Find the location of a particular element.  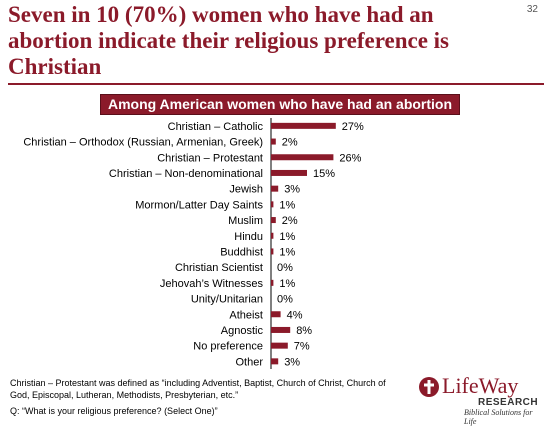

value-label: 4% is located at coordinates (295, 315).